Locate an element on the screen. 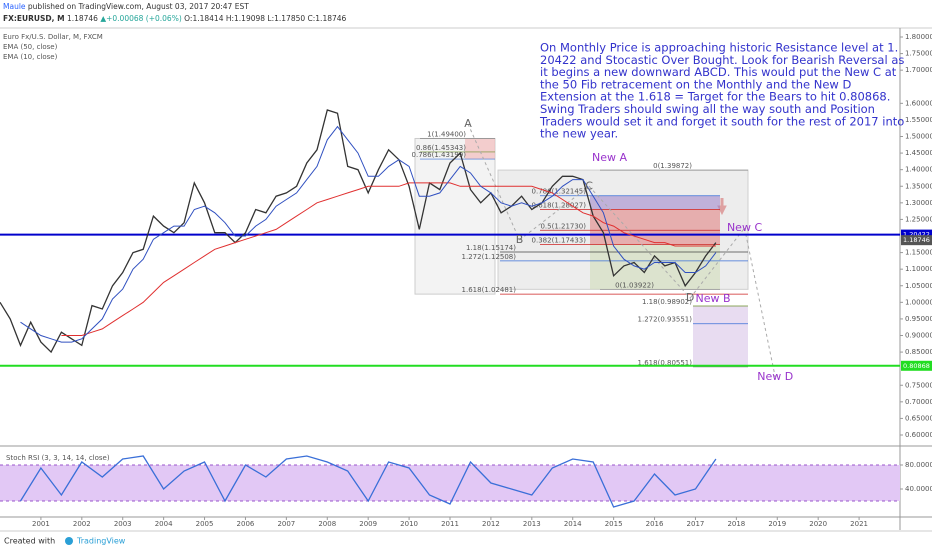  logo is located at coordinates (69, 541).